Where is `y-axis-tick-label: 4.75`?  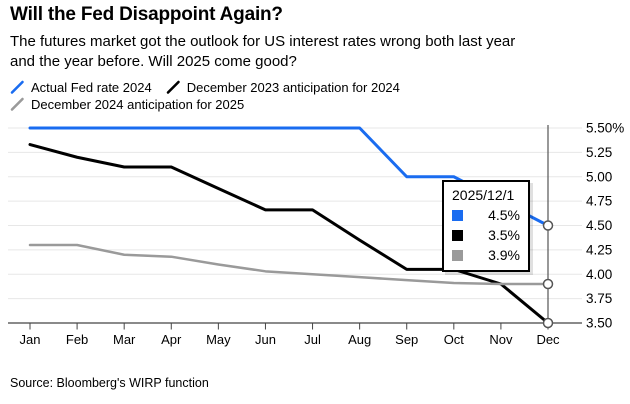
y-axis-tick-label: 4.75 is located at coordinates (599, 201).